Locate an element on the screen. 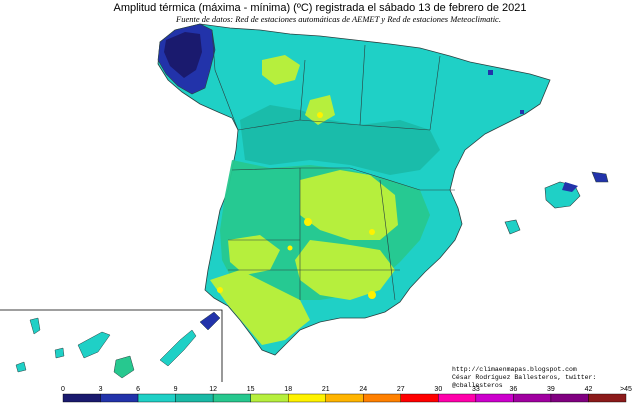  canary-inset-frame is located at coordinates (111, 345).